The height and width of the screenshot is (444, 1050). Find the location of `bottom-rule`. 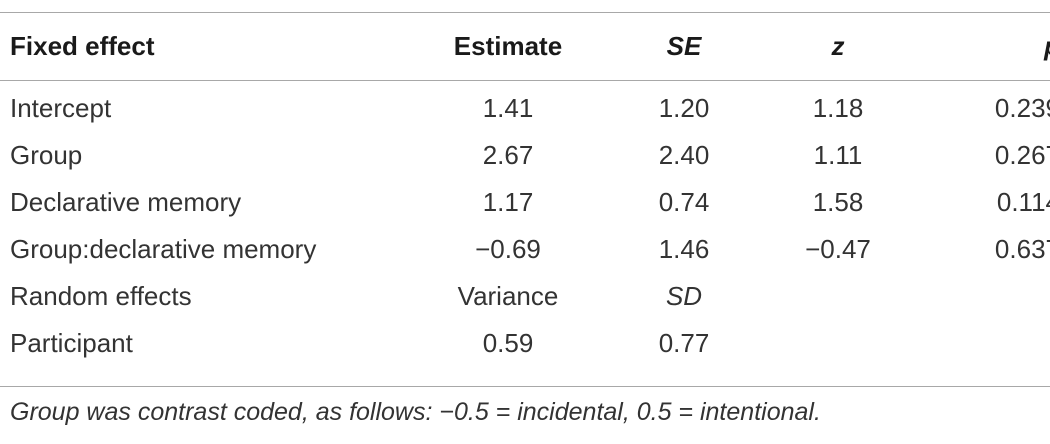

bottom-rule is located at coordinates (525, 386).